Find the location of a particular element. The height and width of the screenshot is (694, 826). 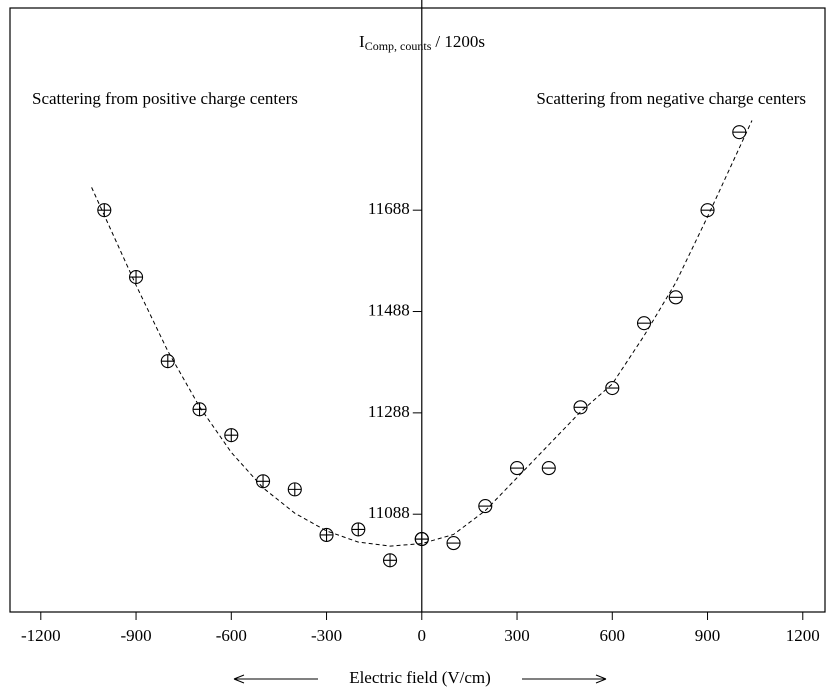

annotation: Scattering from negative charge centers is located at coordinates (671, 98).